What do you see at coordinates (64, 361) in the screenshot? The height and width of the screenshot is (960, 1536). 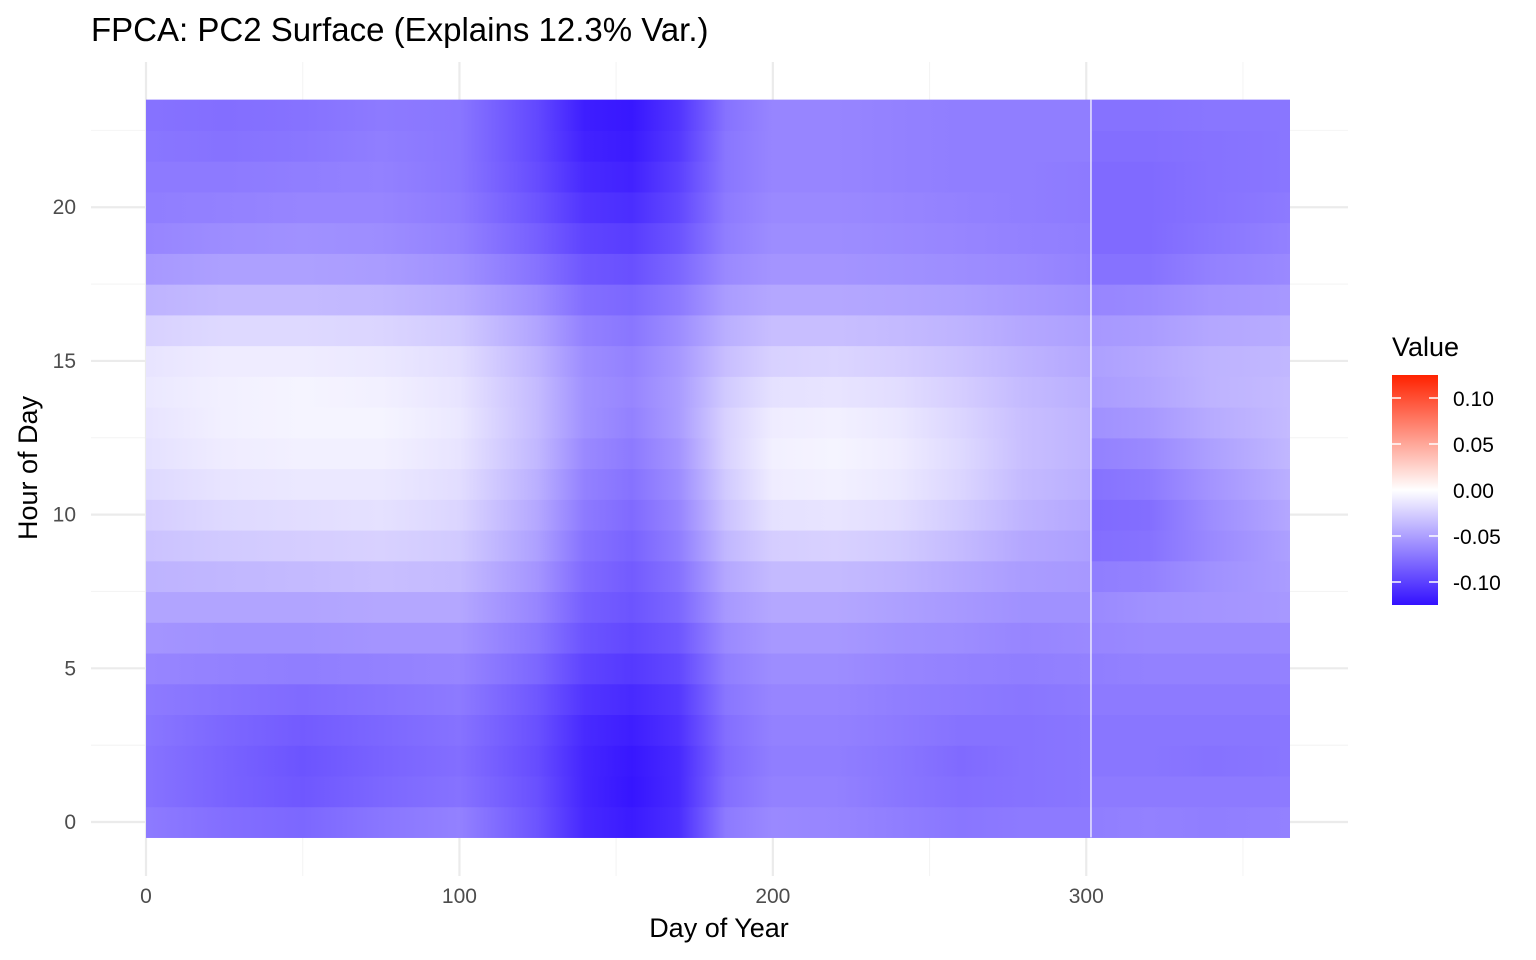 I see `y-tick-label: 15` at bounding box center [64, 361].